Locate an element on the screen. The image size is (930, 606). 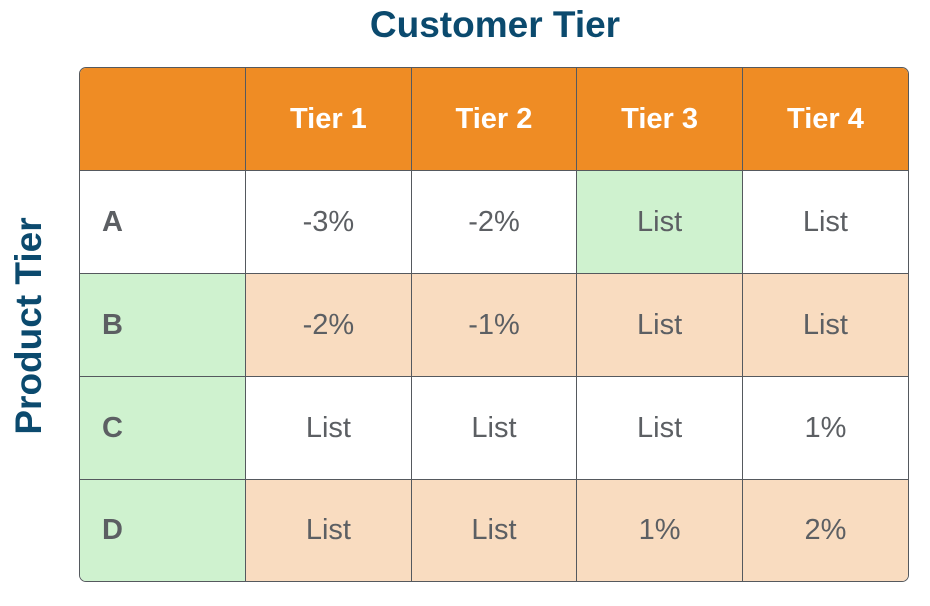
column-header: Tier 1 is located at coordinates (328, 119).